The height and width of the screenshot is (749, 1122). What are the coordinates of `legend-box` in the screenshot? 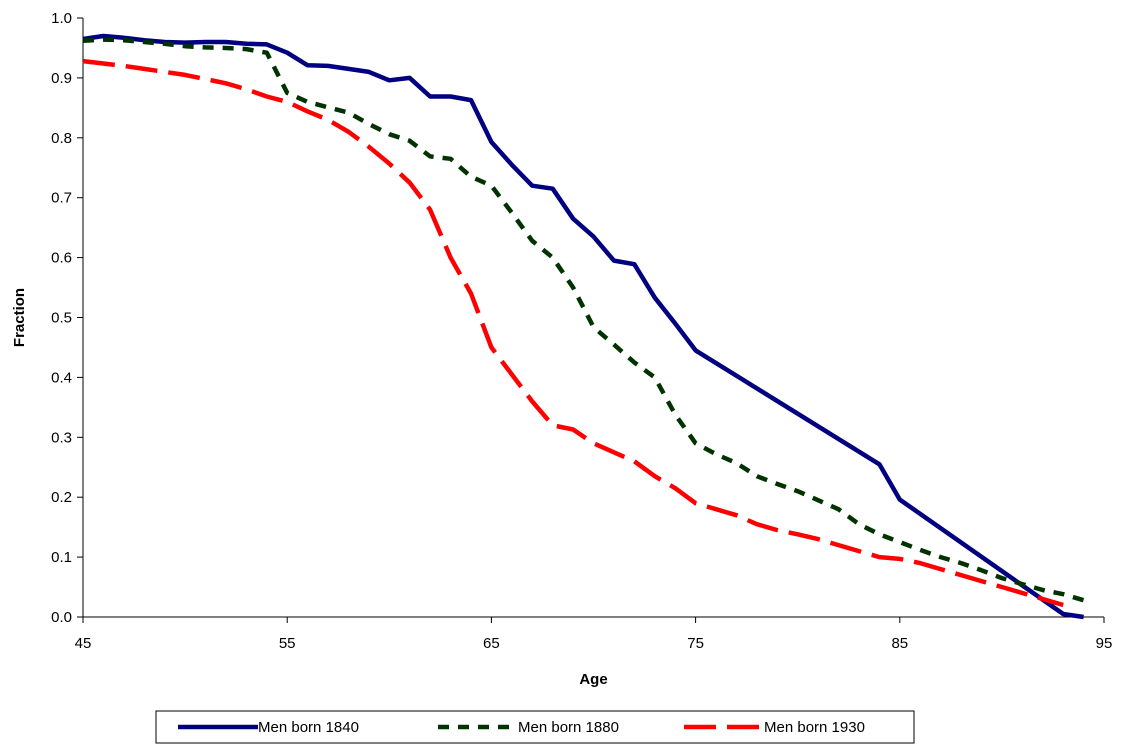 It's located at (535, 727).